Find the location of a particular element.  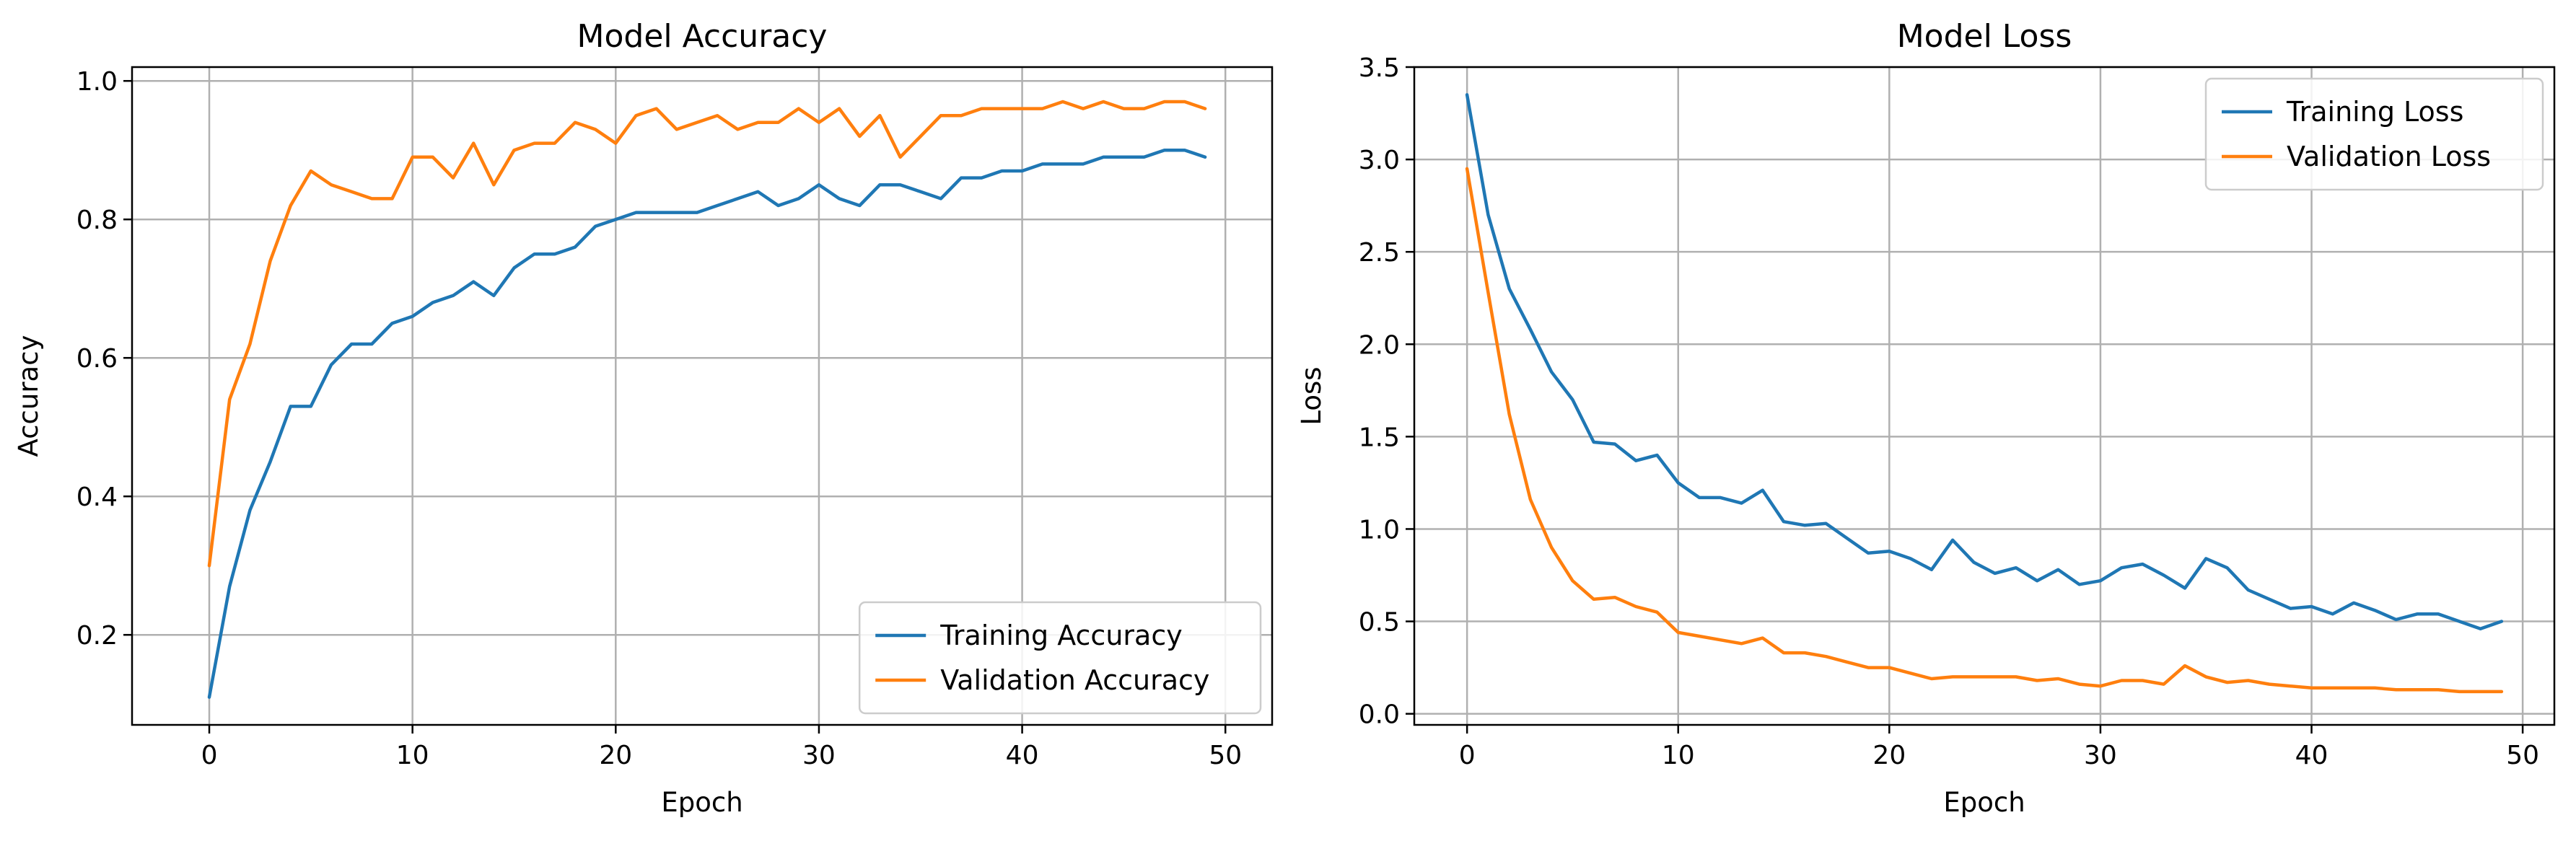

y-axis-label: Accuracy is located at coordinates (29, 396).